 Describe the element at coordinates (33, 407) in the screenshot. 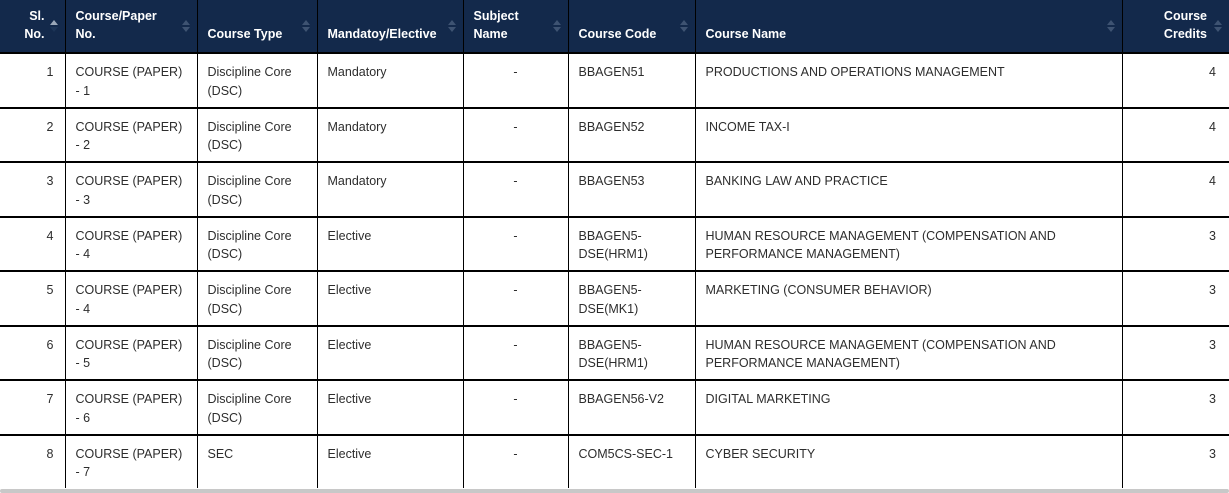

I see `cell-sl_no: 7` at that location.